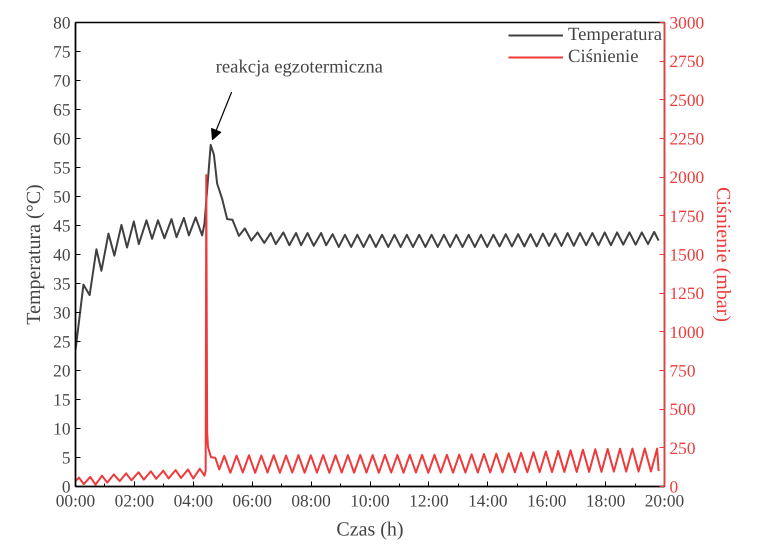  Describe the element at coordinates (370, 529) in the screenshot. I see `x-axis-title: Czas (h)` at that location.